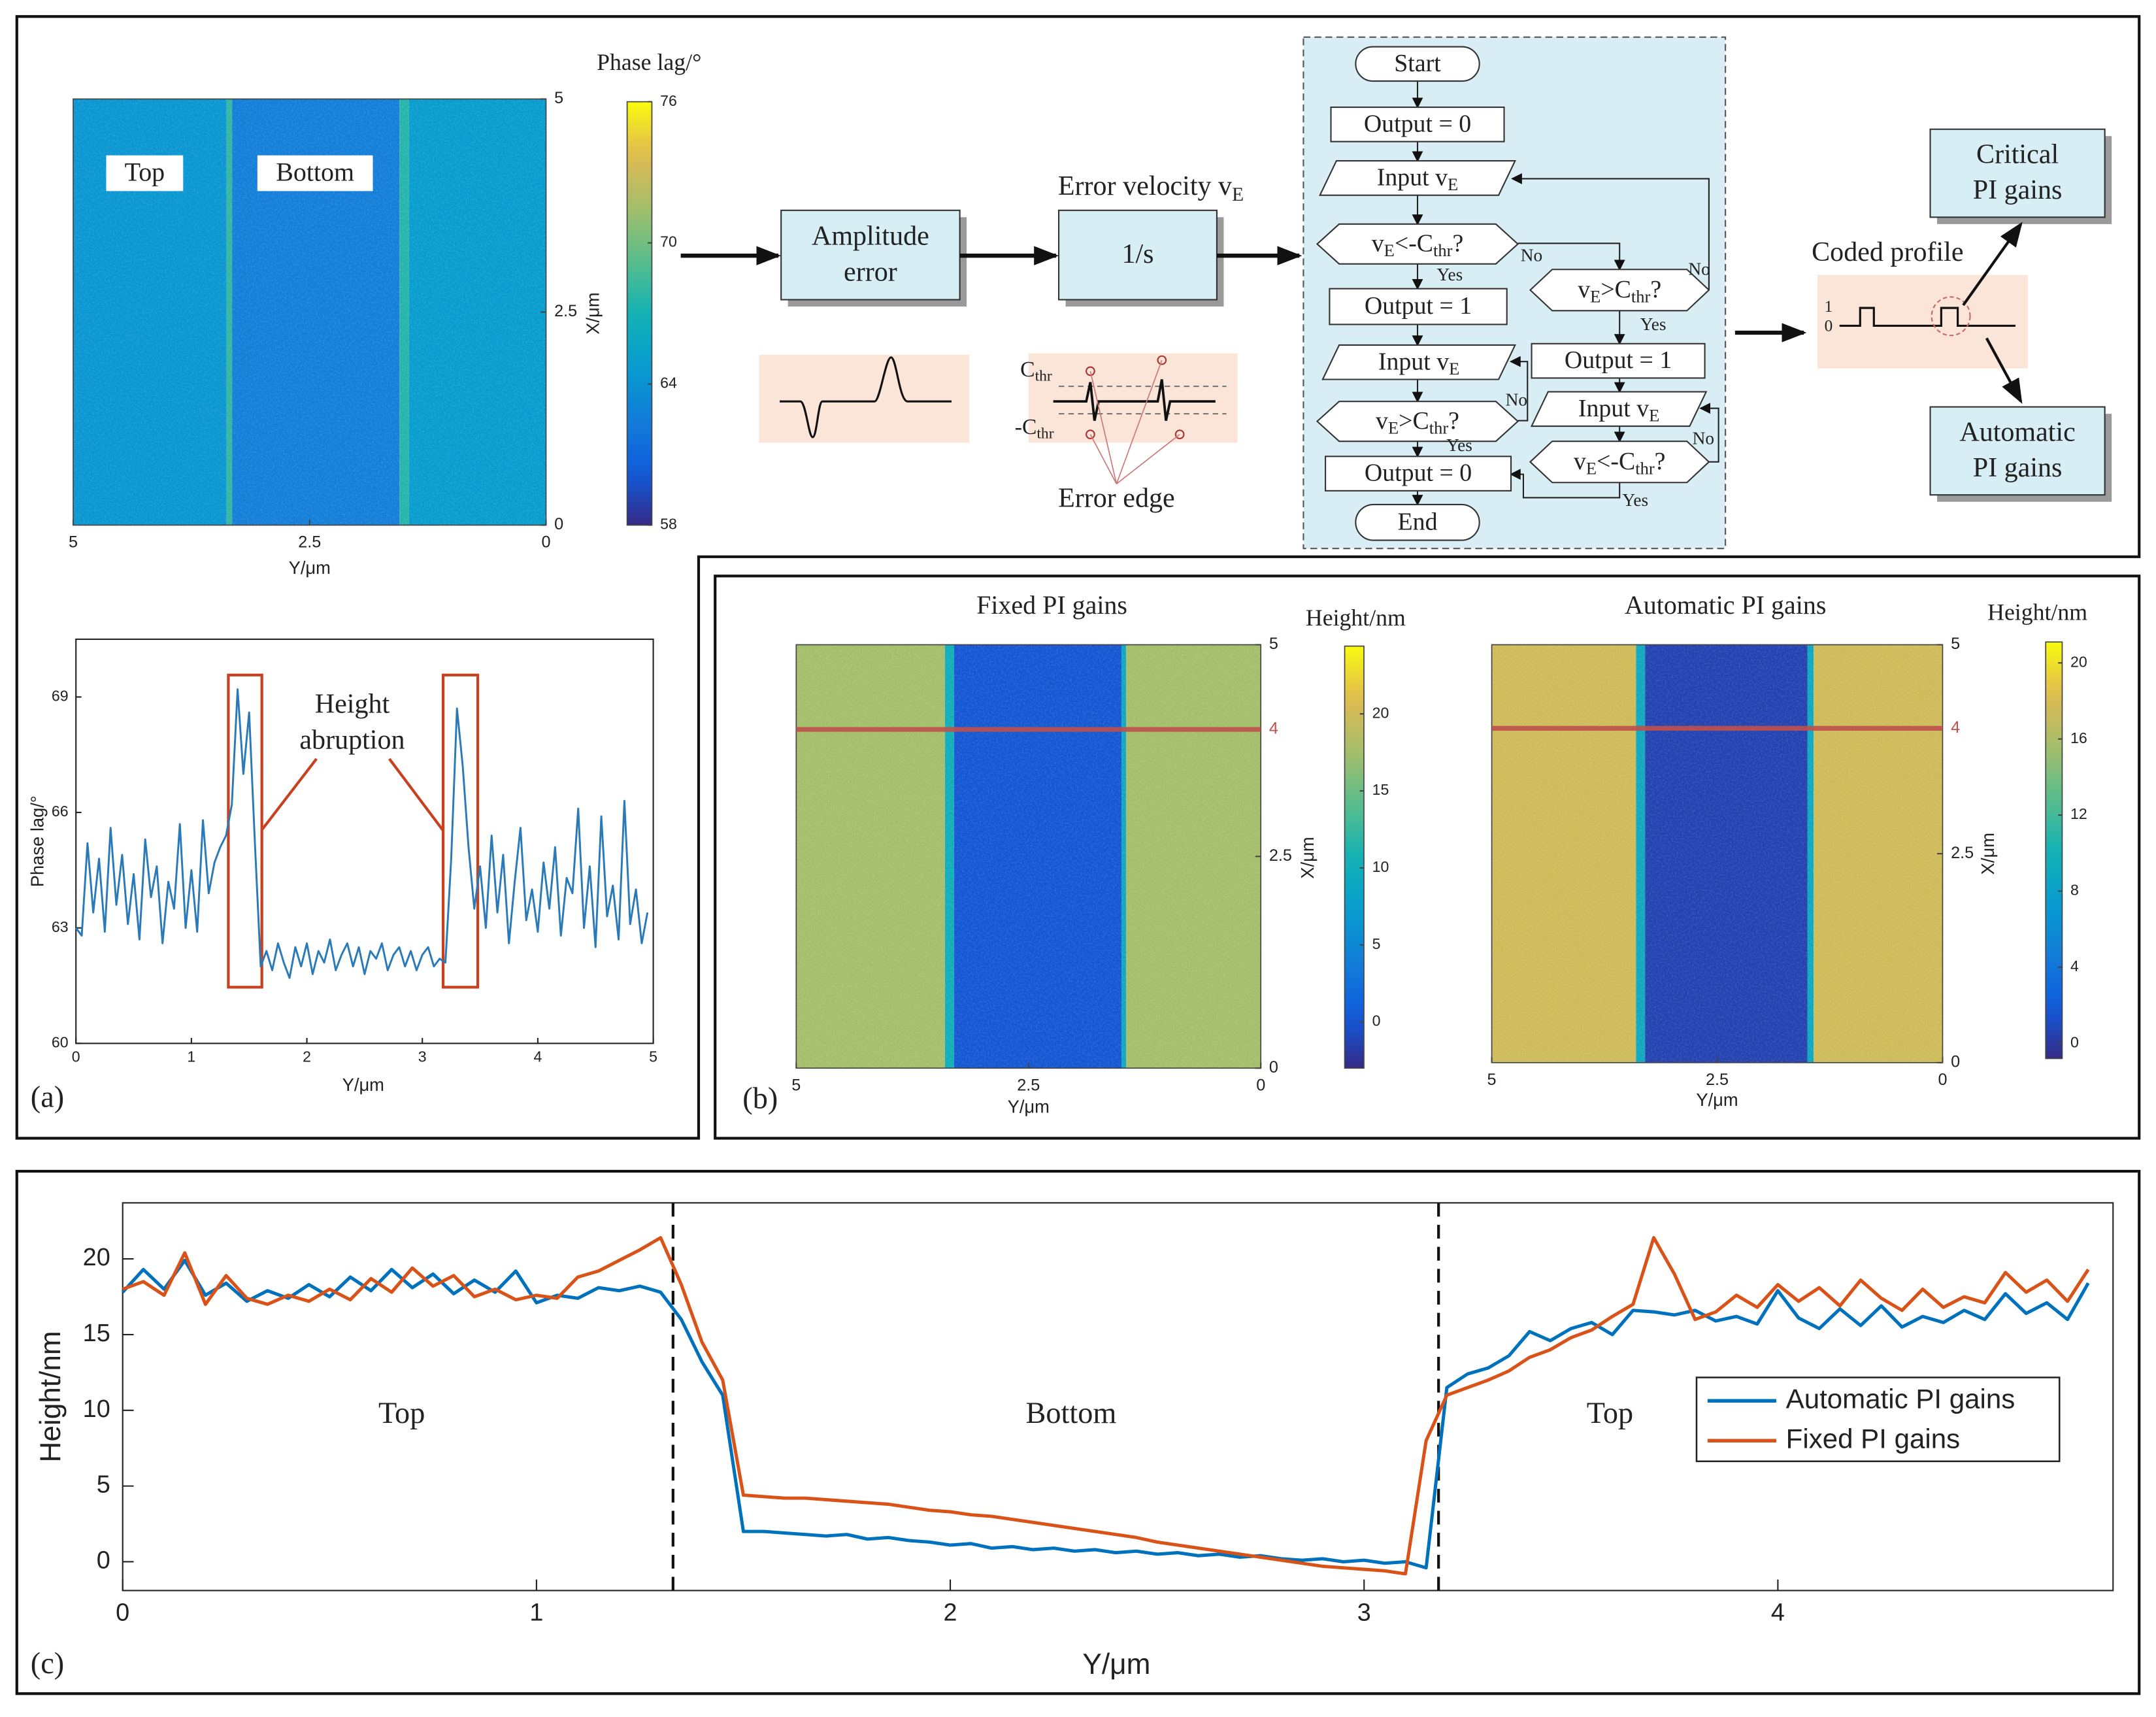 The width and height of the screenshot is (2156, 1717). I want to click on colorbar-tick-label: 70, so click(668, 241).